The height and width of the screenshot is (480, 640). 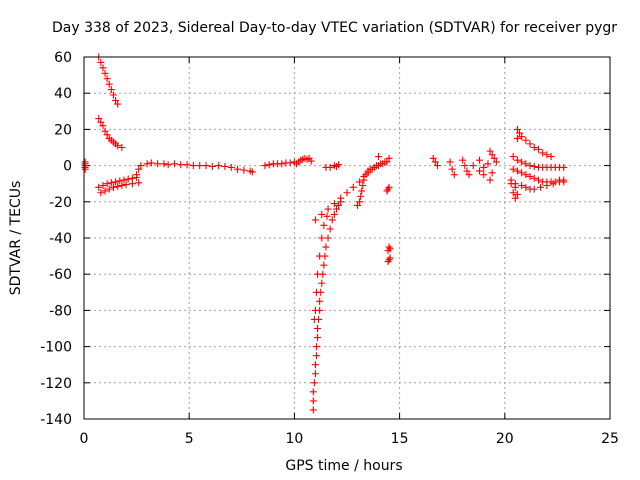 I want to click on y-tick-label: 0, so click(x=67, y=167).